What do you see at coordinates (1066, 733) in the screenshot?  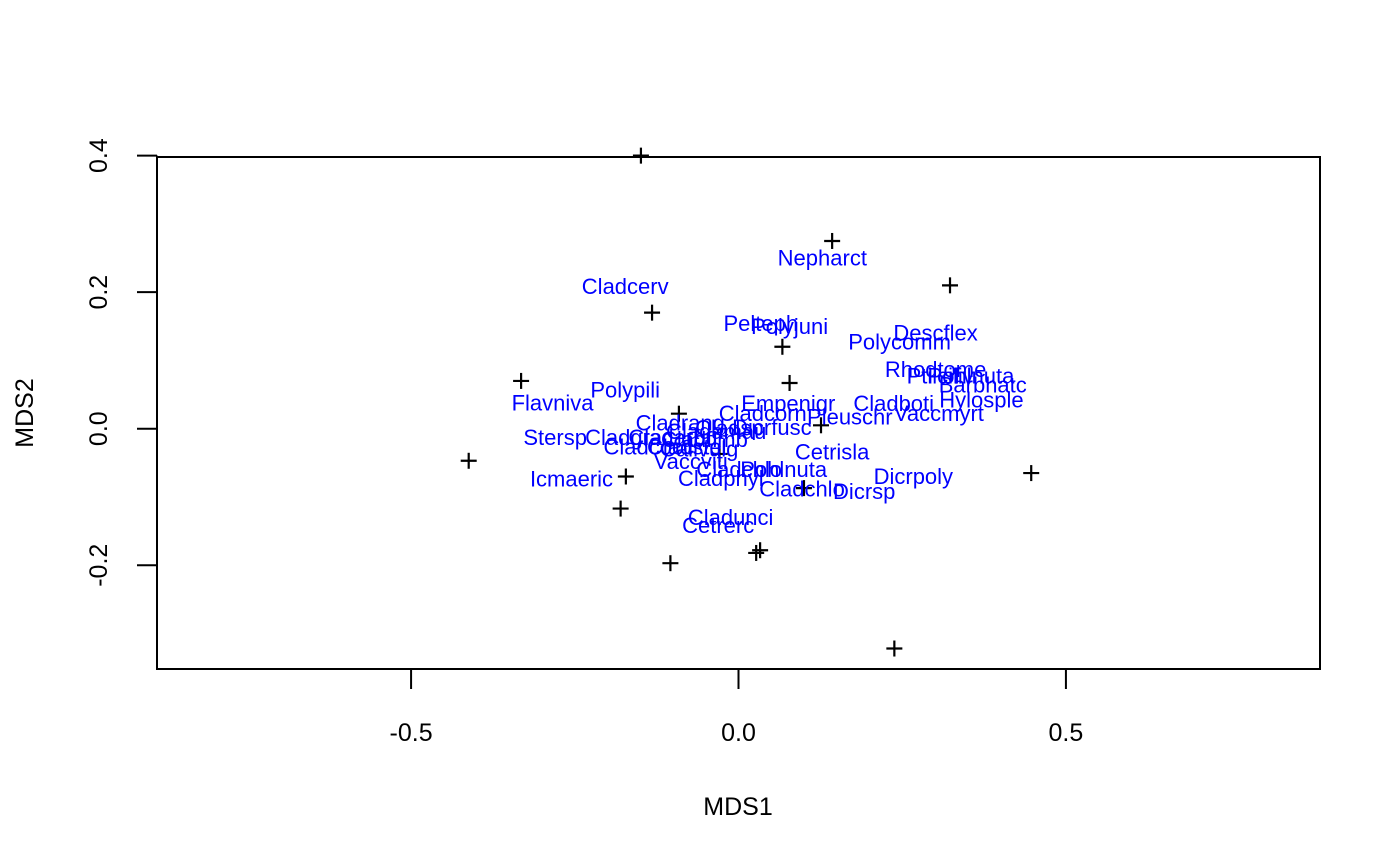 I see `x-tick-label: 0.5` at bounding box center [1066, 733].